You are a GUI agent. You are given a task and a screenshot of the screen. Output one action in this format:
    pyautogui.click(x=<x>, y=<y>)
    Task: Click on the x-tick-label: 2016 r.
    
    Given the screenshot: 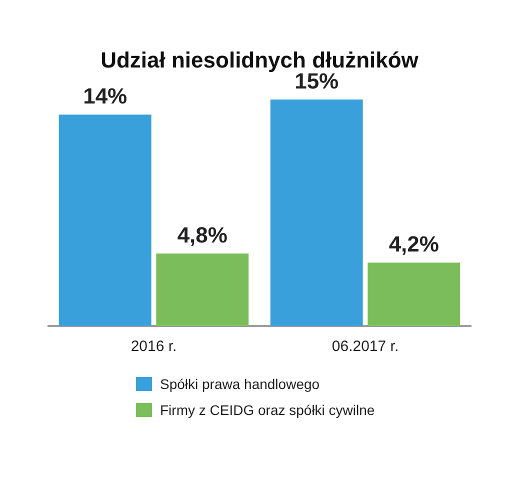 What is the action you would take?
    pyautogui.click(x=153, y=347)
    